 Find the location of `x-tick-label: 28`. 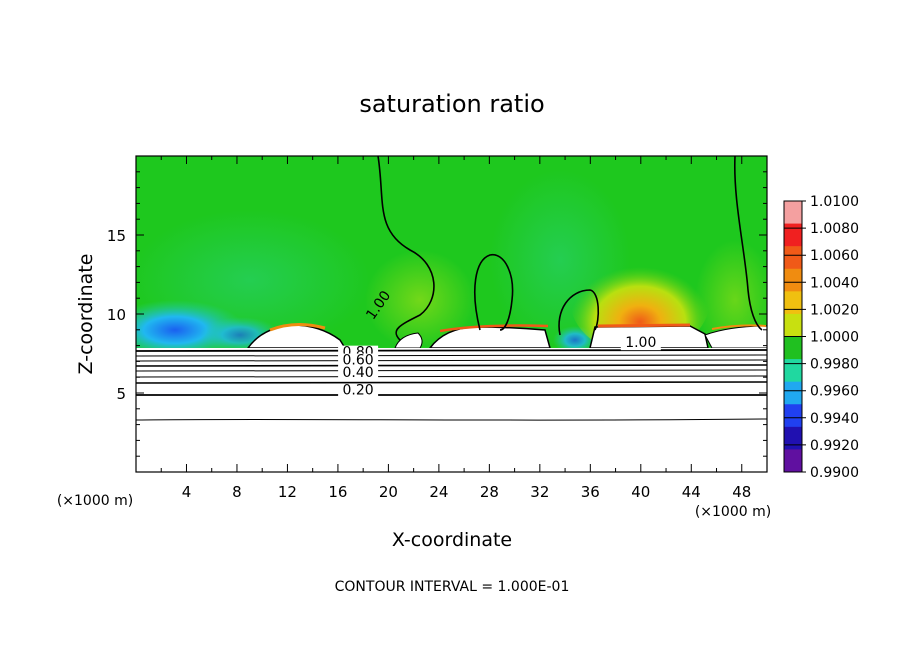

x-tick-label: 28 is located at coordinates (489, 492).